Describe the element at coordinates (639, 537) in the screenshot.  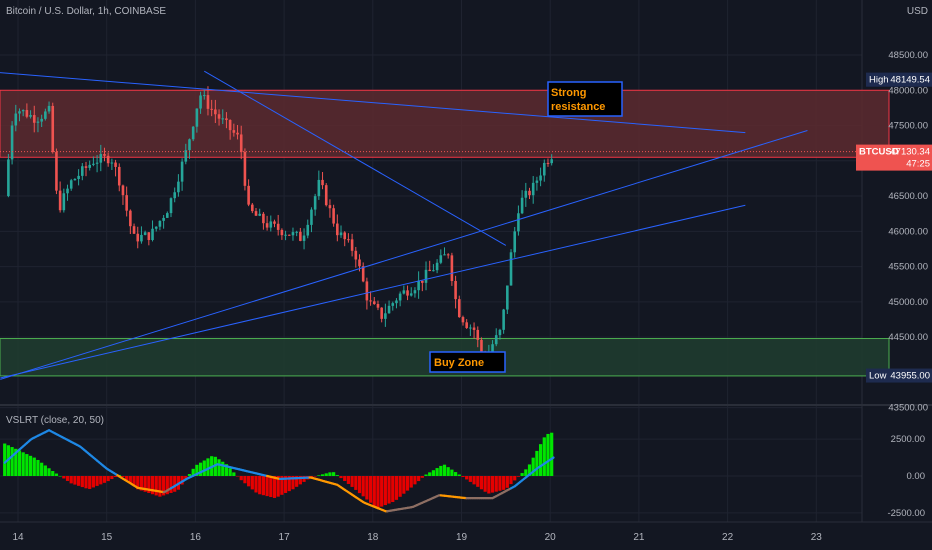
I see `time-tick-label: 21` at that location.